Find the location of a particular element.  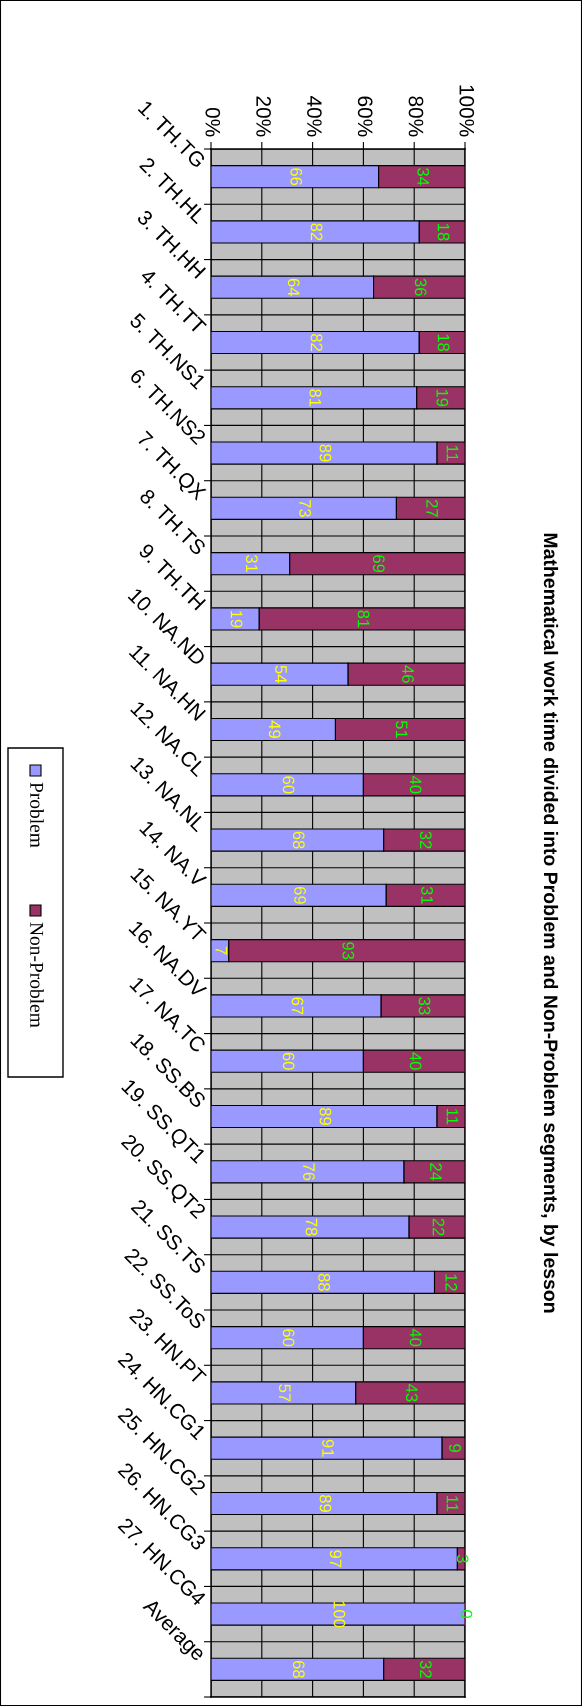

x-tick-label: 40% is located at coordinates (314, 116).